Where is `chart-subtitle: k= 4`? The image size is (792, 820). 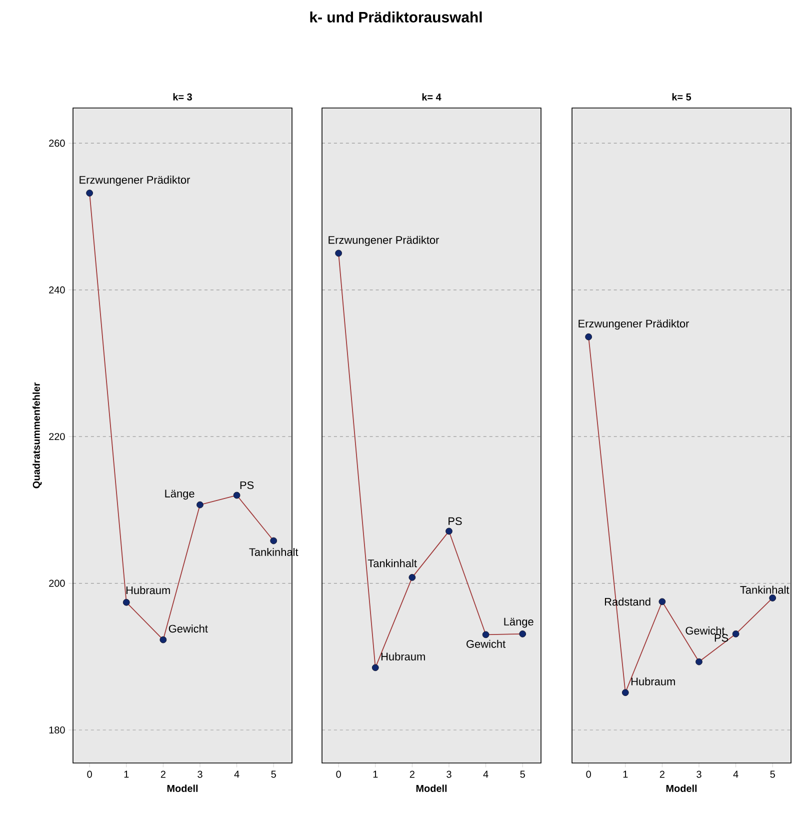
chart-subtitle: k= 4 is located at coordinates (432, 96).